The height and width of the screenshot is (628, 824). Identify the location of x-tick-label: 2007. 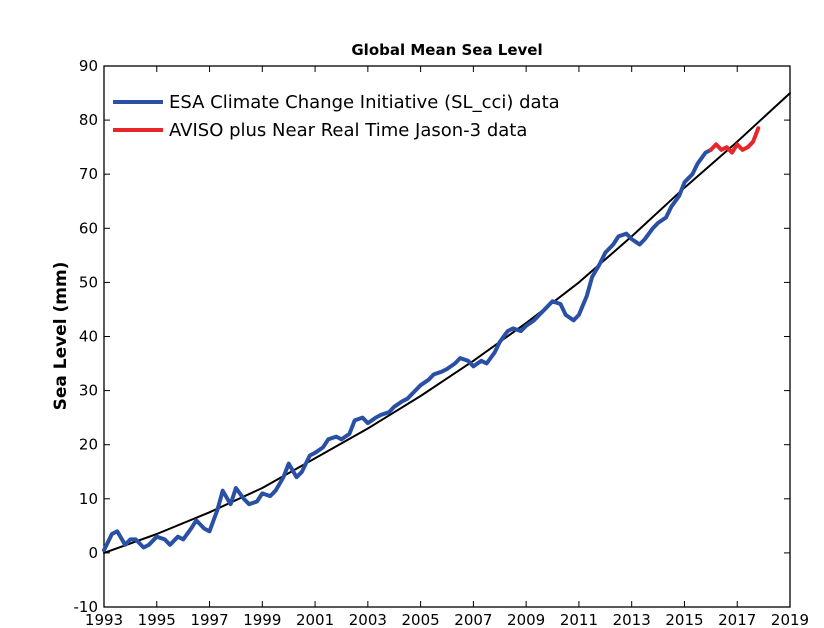
(473, 619).